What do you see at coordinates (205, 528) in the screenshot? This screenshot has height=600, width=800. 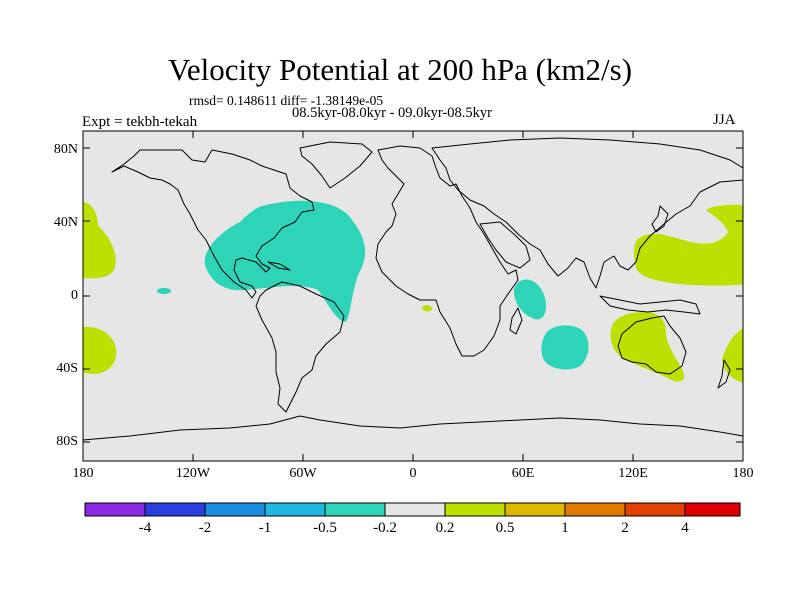 I see `colorbar-label-2: -2` at bounding box center [205, 528].